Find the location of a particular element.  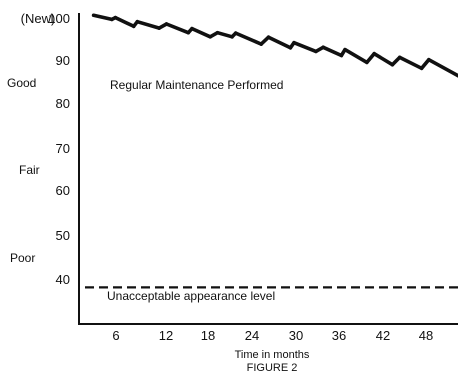

x-tick-label: 48 is located at coordinates (426, 335).